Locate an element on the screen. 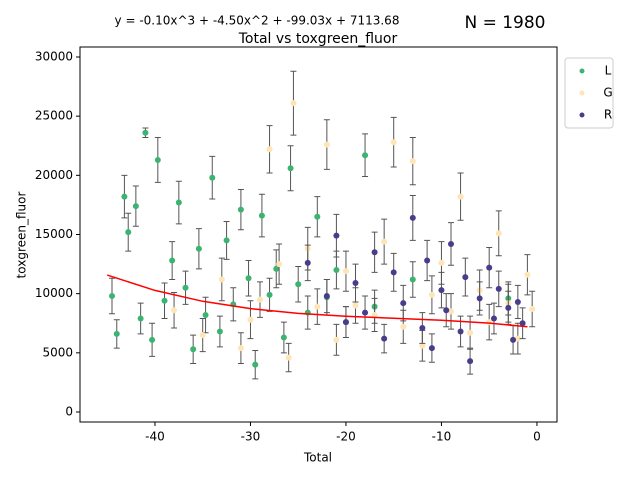 This screenshot has height=480, width=640. chart-title: Total vs toxgreen_fluor is located at coordinates (318, 39).